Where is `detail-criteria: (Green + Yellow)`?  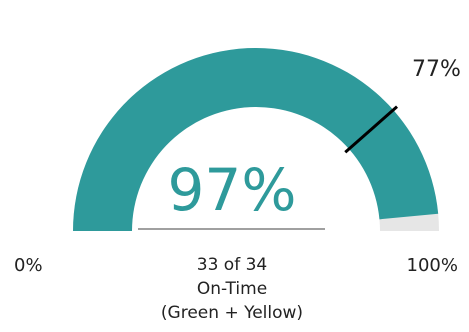 detail-criteria: (Green + Yellow) is located at coordinates (232, 313).